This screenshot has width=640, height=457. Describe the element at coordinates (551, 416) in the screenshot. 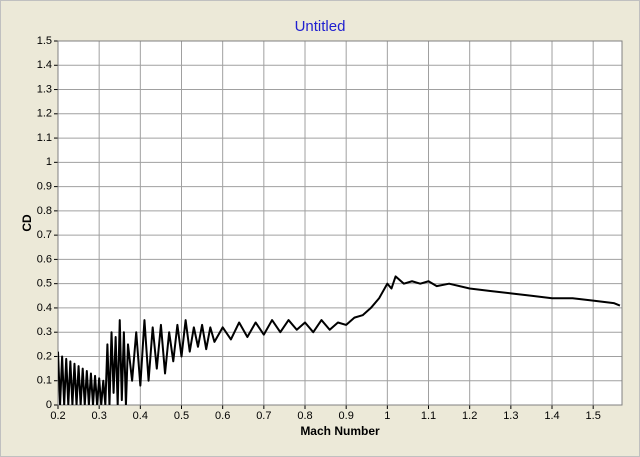

I see `x-tick-label: 1.4` at that location.